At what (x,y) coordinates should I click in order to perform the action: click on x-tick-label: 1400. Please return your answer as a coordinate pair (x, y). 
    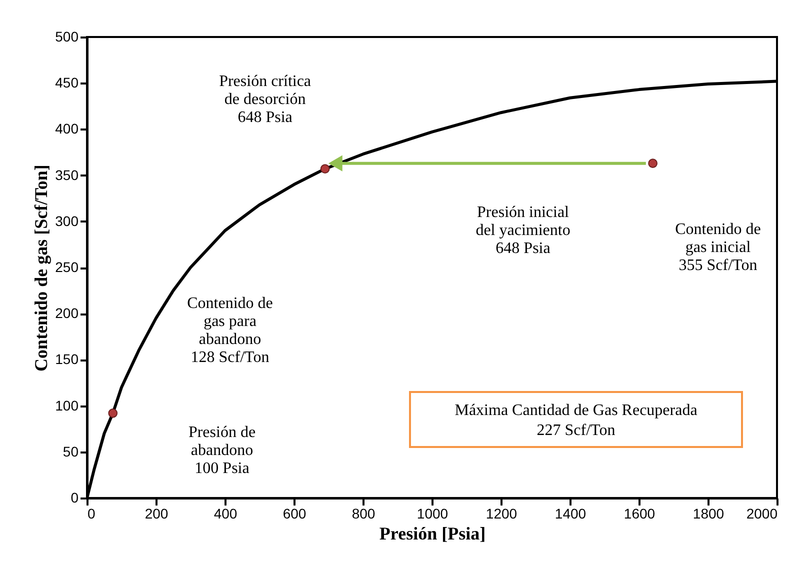
    Looking at the image, I should click on (570, 514).